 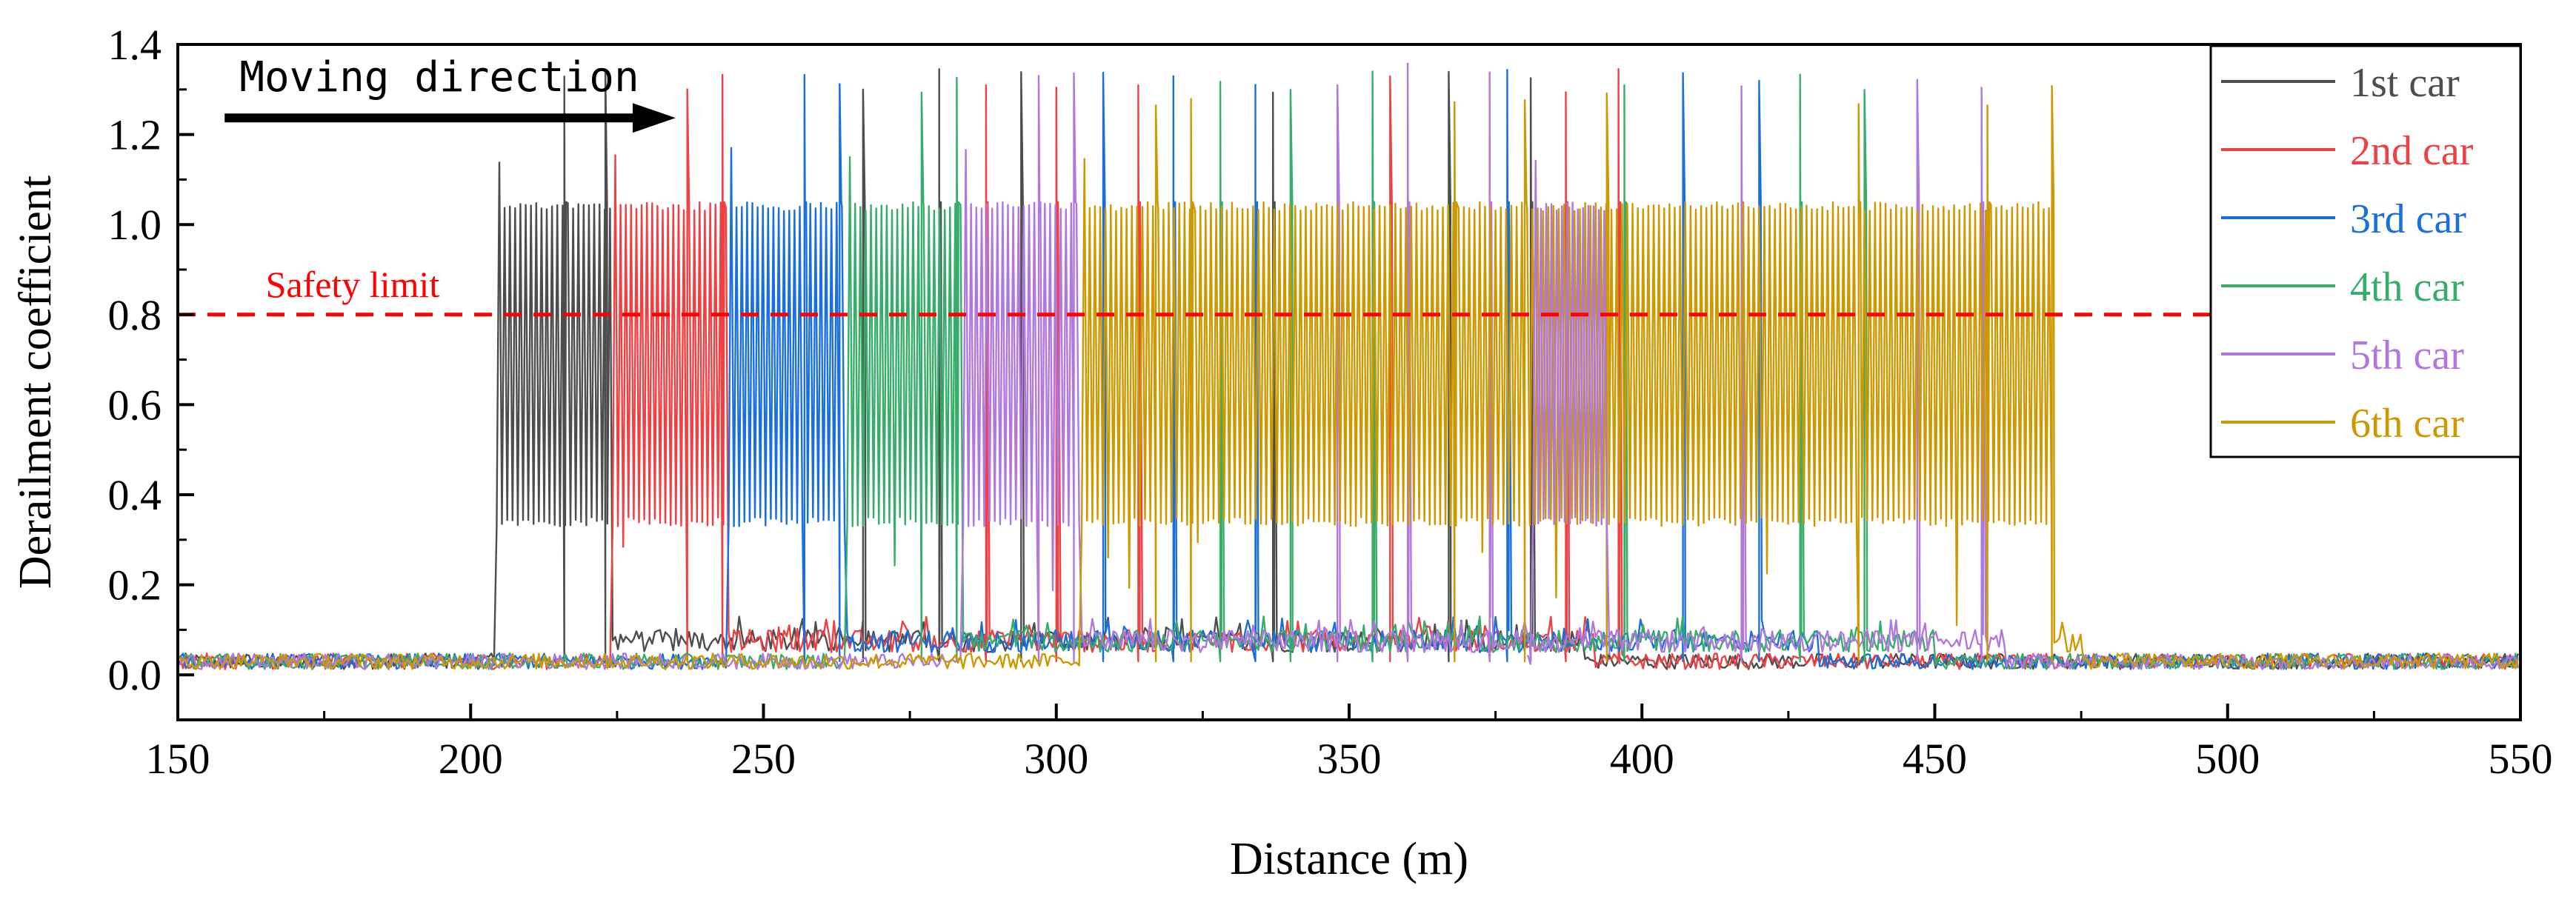 I want to click on legend-box, so click(x=2365, y=251).